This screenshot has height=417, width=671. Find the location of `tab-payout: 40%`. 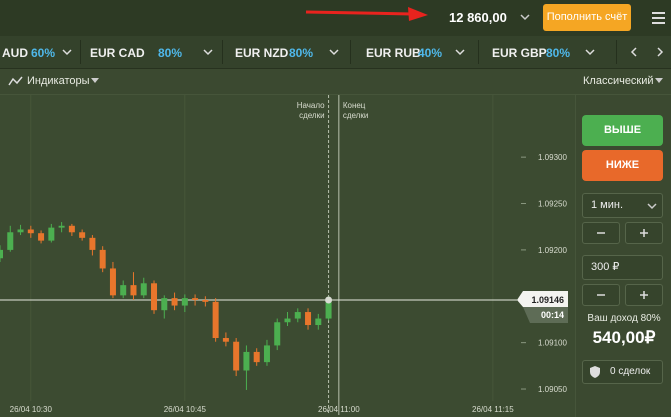

tab-payout: 40% is located at coordinates (430, 53).